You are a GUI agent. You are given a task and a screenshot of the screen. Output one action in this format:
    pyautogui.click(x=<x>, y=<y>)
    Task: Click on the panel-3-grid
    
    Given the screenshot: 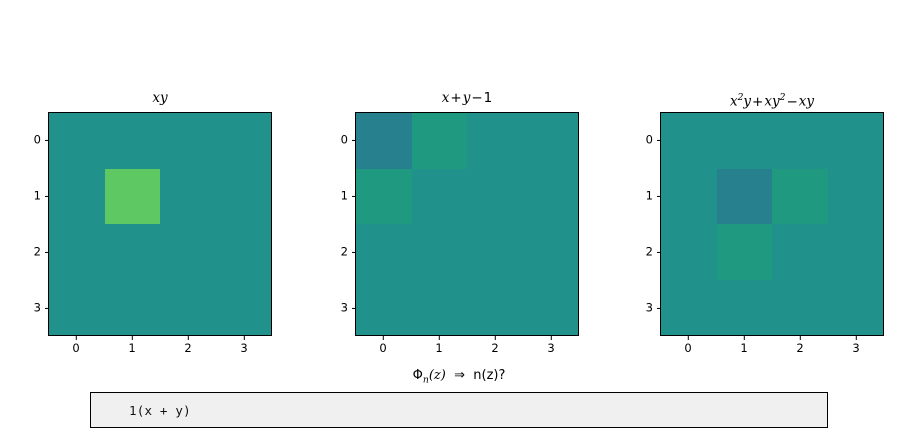 What is the action you would take?
    pyautogui.click(x=772, y=224)
    